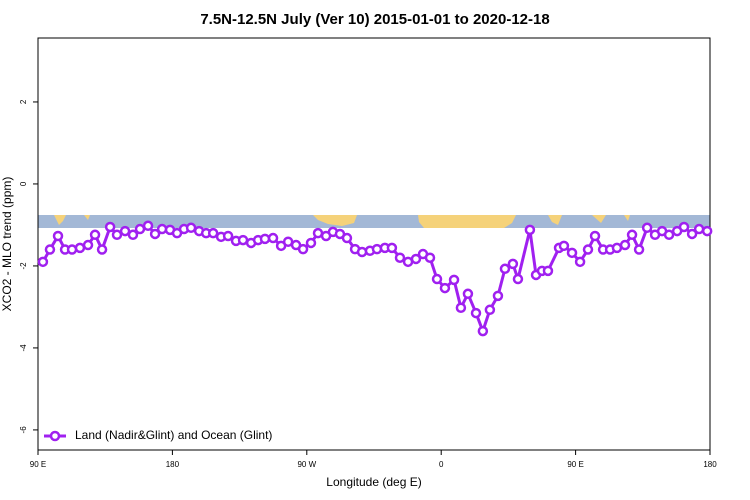 The height and width of the screenshot is (500, 750). Describe the element at coordinates (306, 464) in the screenshot. I see `x-tick-label: 90 W` at that location.